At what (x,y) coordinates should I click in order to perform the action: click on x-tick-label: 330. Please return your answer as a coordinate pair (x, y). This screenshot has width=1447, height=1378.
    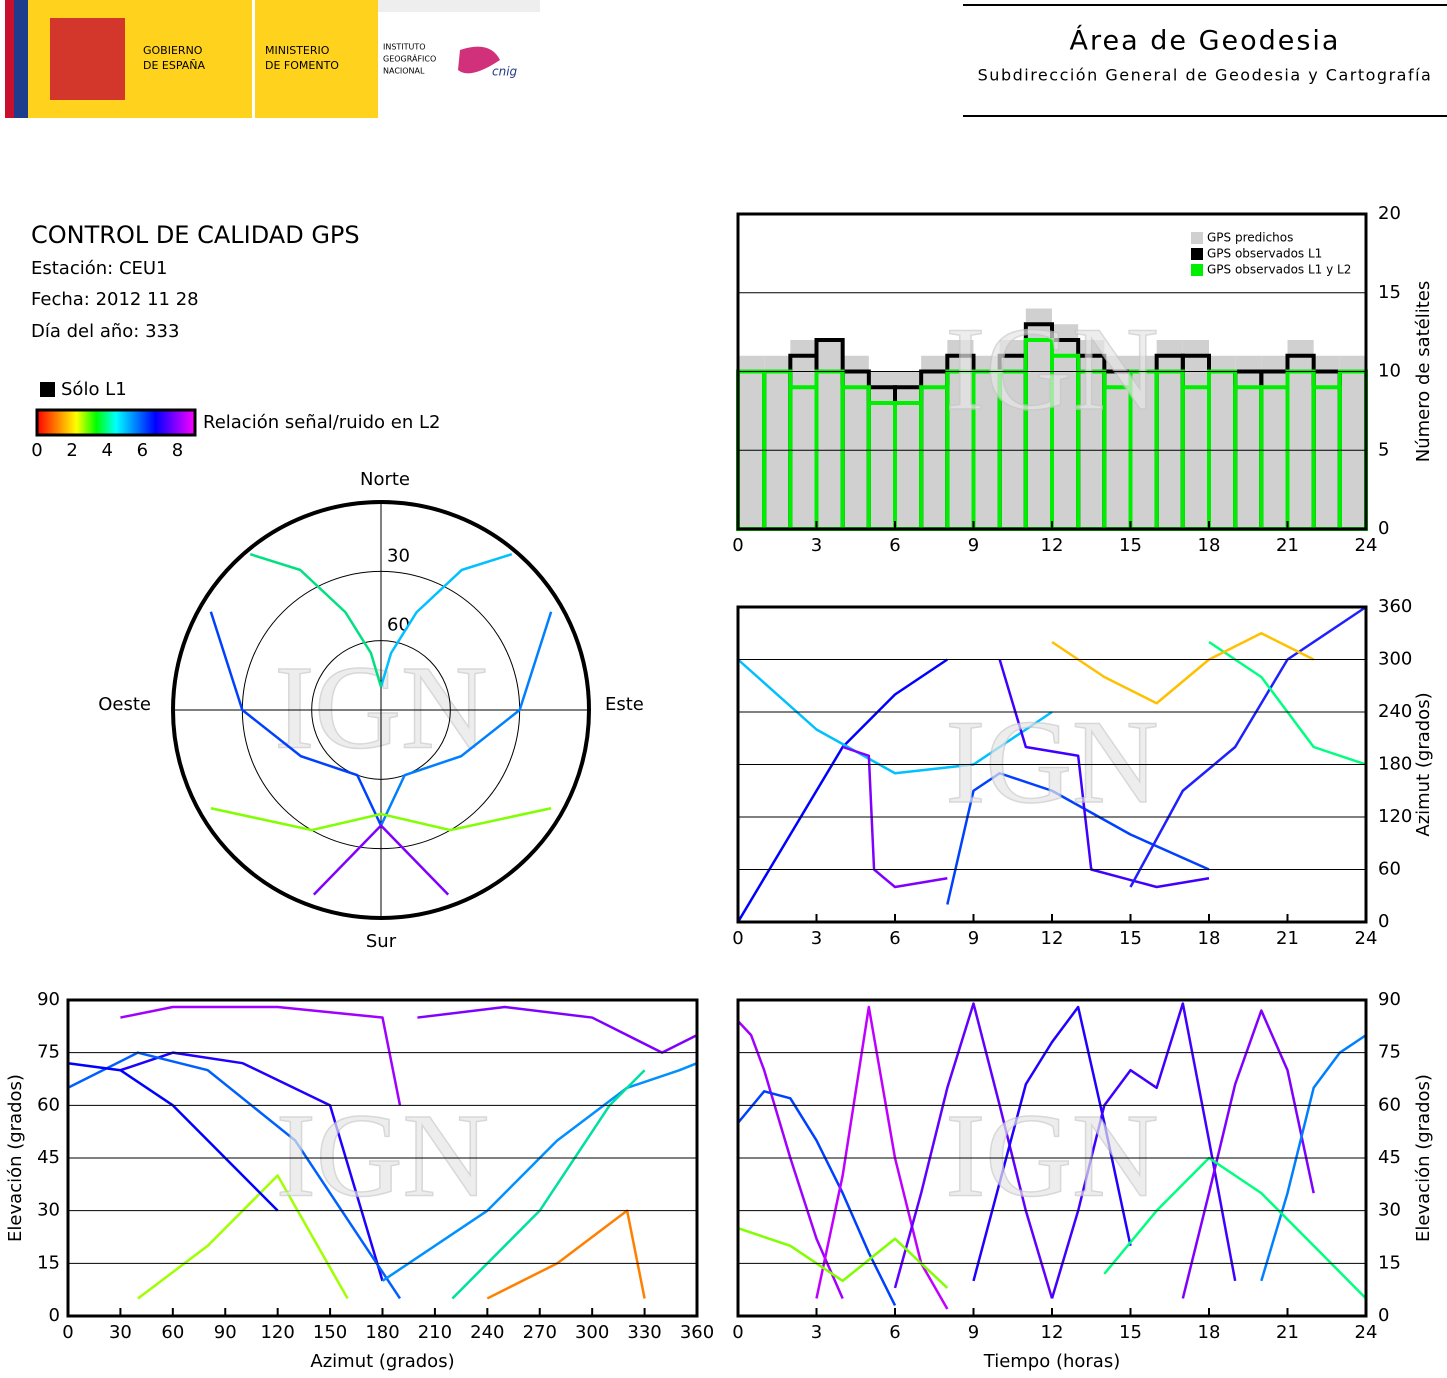
    Looking at the image, I should click on (644, 1332).